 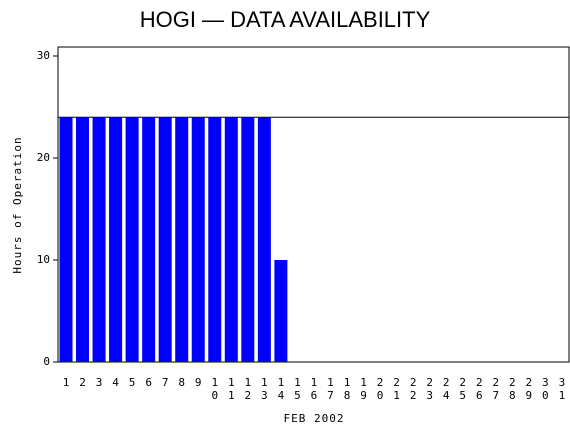 I want to click on y-axis-label: Hours of Operation, so click(x=17, y=204).